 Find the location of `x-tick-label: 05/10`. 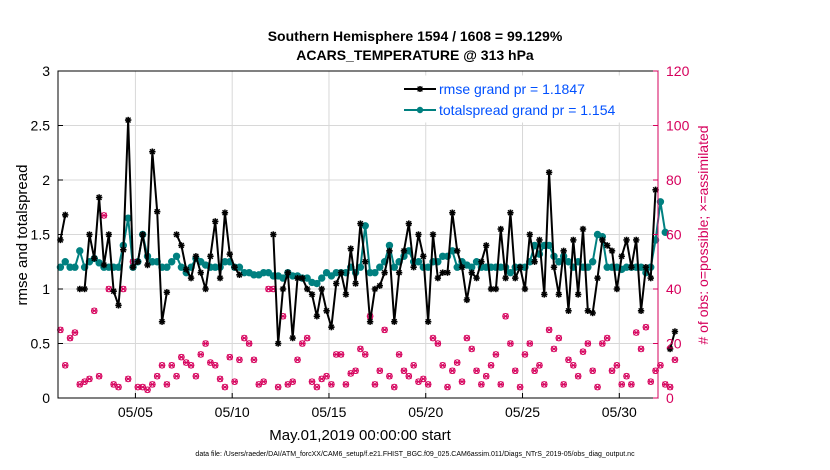

x-tick-label: 05/10 is located at coordinates (232, 412).